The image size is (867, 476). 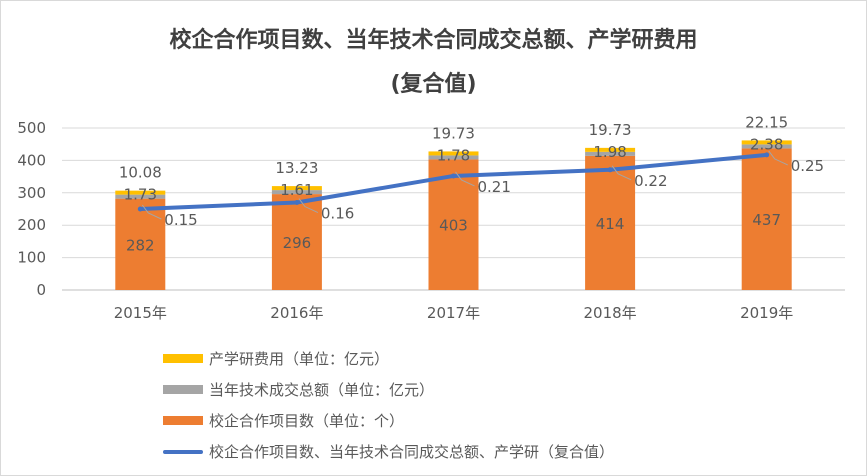 I want to click on line-value-label: 0.22, so click(x=650, y=181).